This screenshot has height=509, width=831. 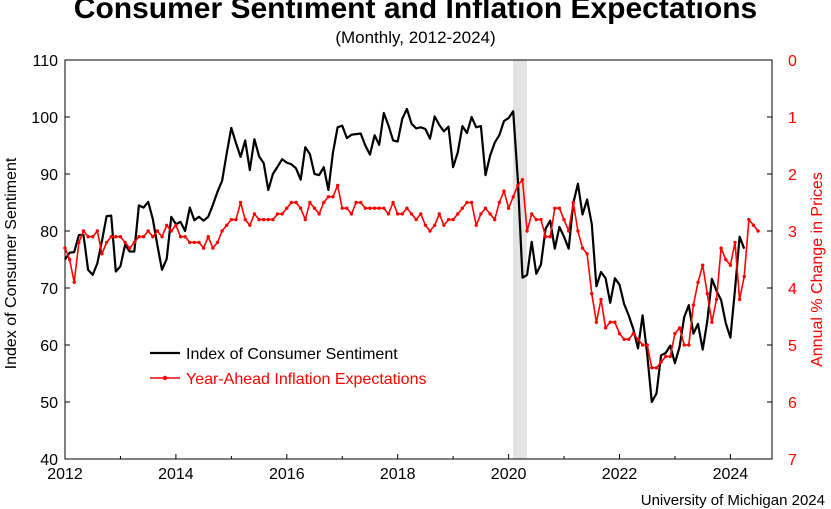 I want to click on right-tick-label: 1, so click(x=792, y=118).